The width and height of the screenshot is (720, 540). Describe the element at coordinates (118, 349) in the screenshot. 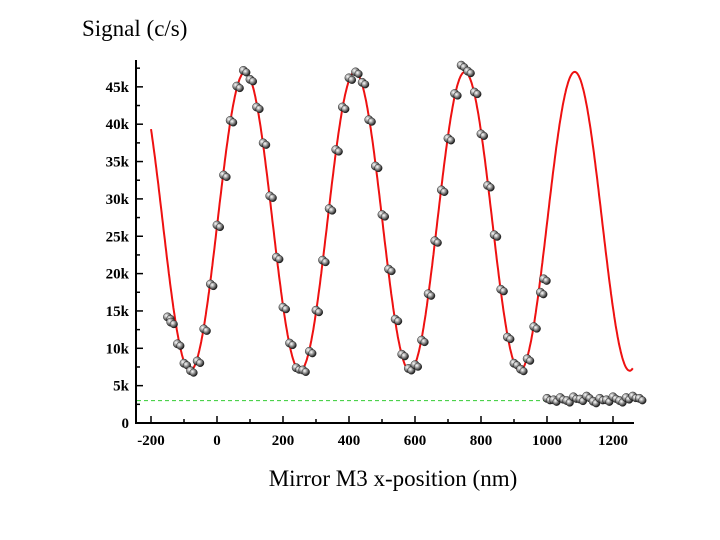

I see `y-tick-label: 10k` at that location.